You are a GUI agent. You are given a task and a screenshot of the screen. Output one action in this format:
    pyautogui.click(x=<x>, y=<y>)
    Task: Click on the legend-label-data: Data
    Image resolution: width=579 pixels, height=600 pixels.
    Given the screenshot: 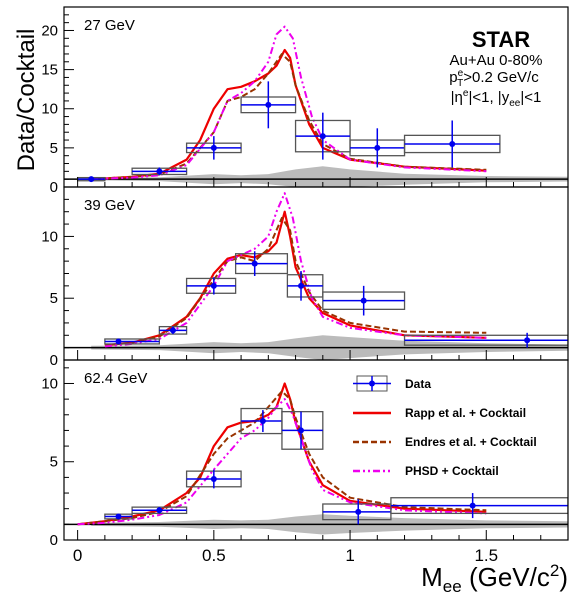 What is the action you would take?
    pyautogui.click(x=418, y=384)
    